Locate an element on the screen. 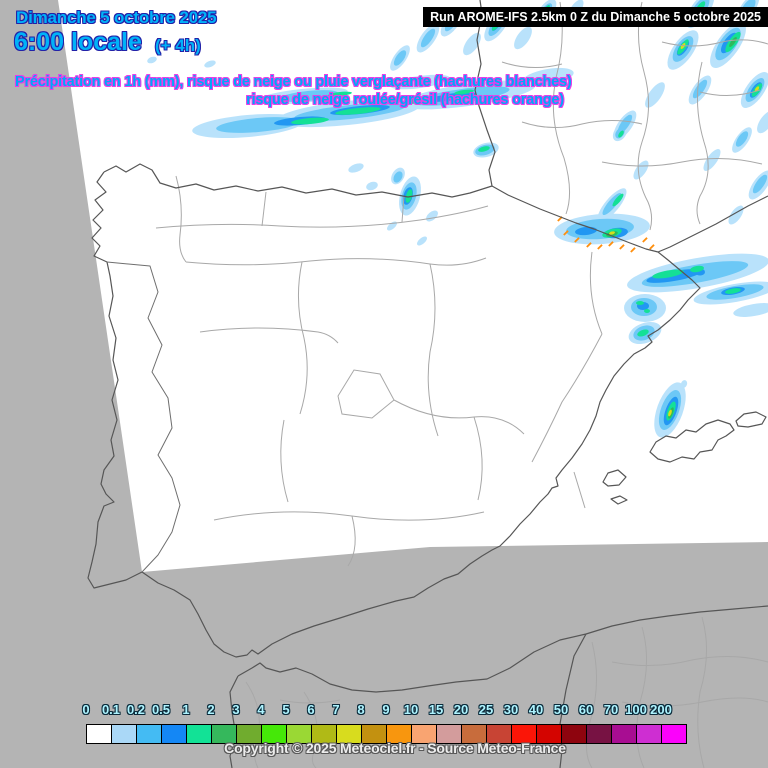 The width and height of the screenshot is (768, 768). menorca-island is located at coordinates (751, 419).